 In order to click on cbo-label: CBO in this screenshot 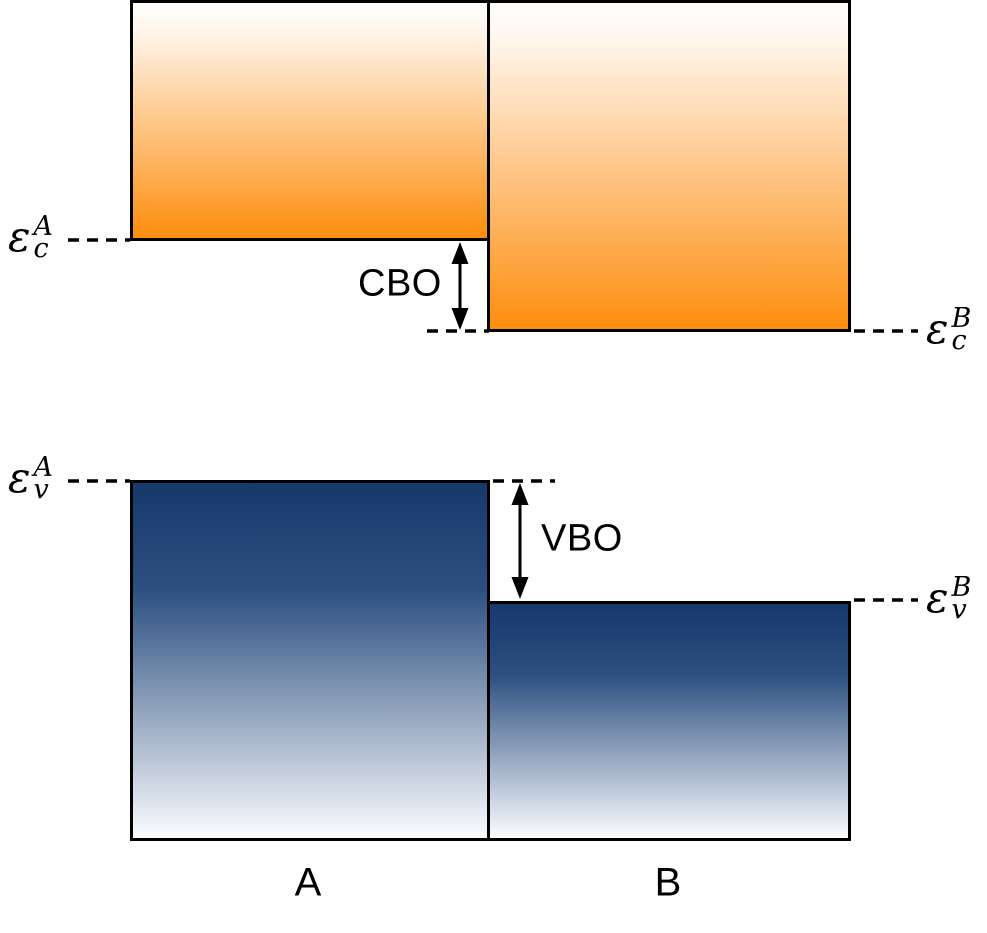, I will do `click(400, 283)`.